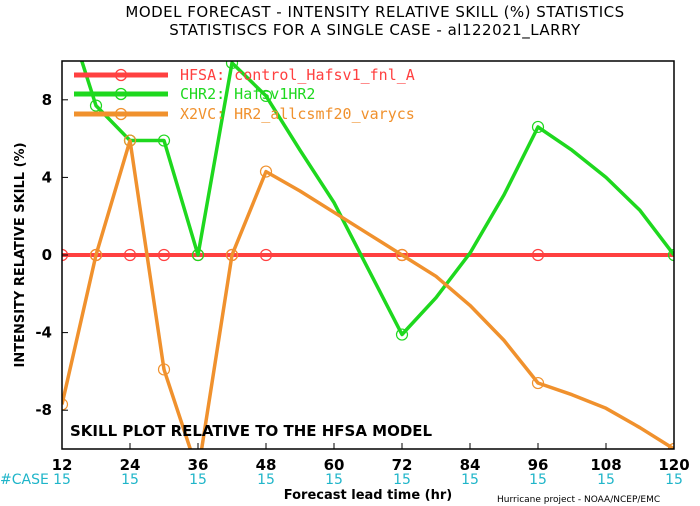 This screenshot has height=506, width=700. I want to click on x-tick-label: 96, so click(538, 465).